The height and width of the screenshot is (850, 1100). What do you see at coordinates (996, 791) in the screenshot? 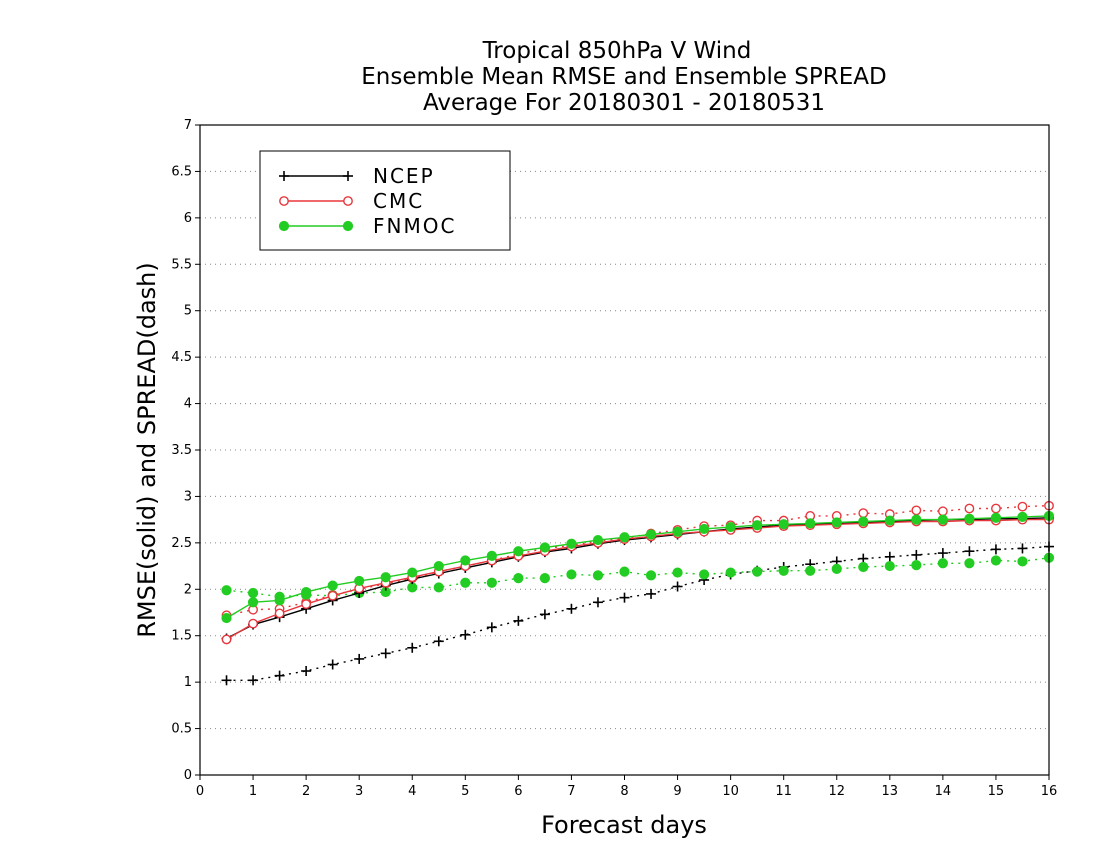
I see `x-tick-label: 15` at bounding box center [996, 791].